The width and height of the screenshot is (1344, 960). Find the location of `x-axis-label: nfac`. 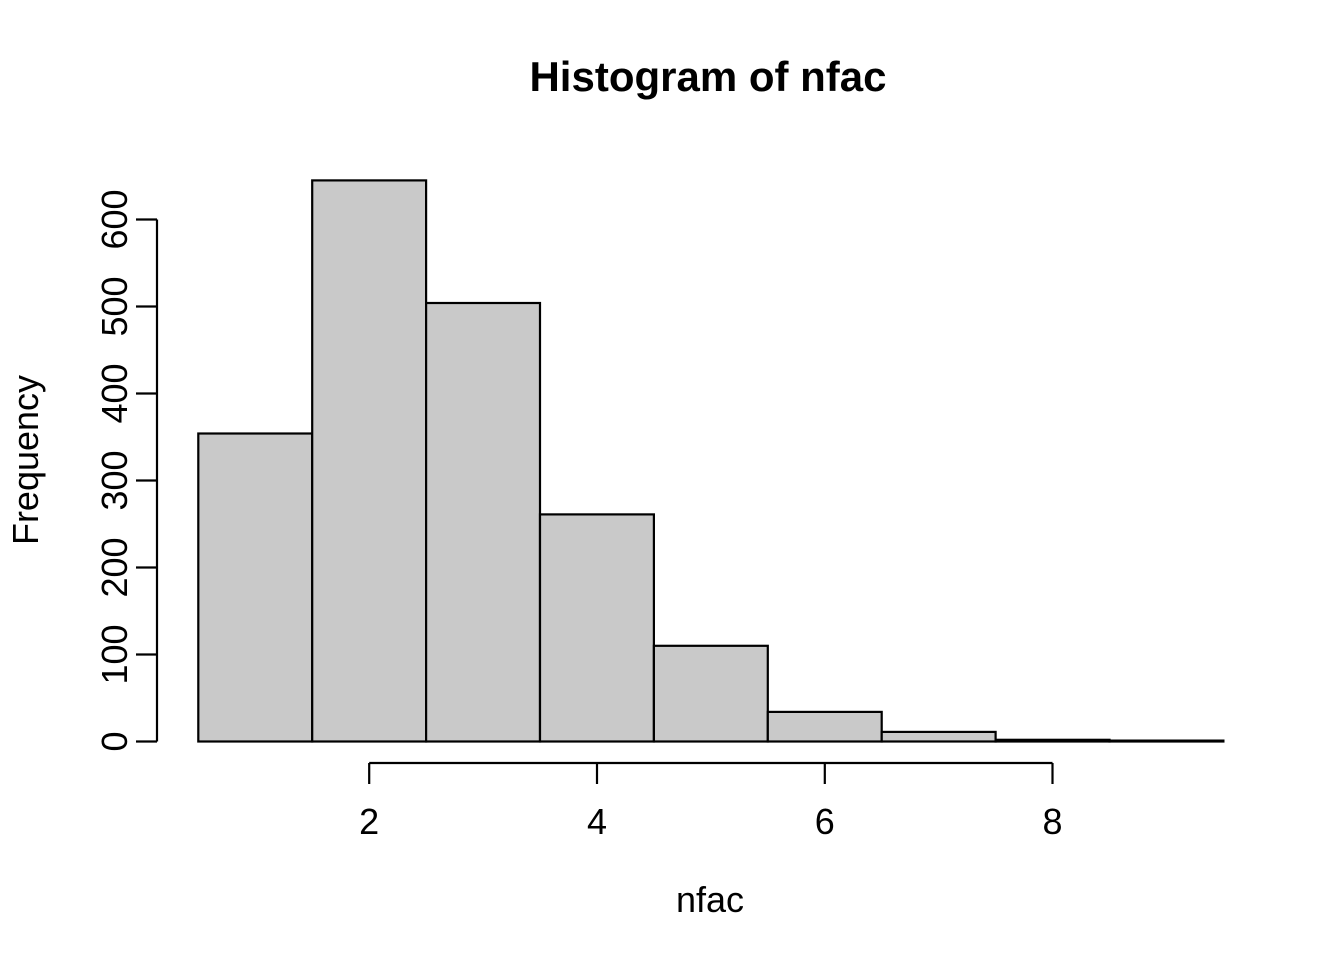

x-axis-label: nfac is located at coordinates (710, 899).